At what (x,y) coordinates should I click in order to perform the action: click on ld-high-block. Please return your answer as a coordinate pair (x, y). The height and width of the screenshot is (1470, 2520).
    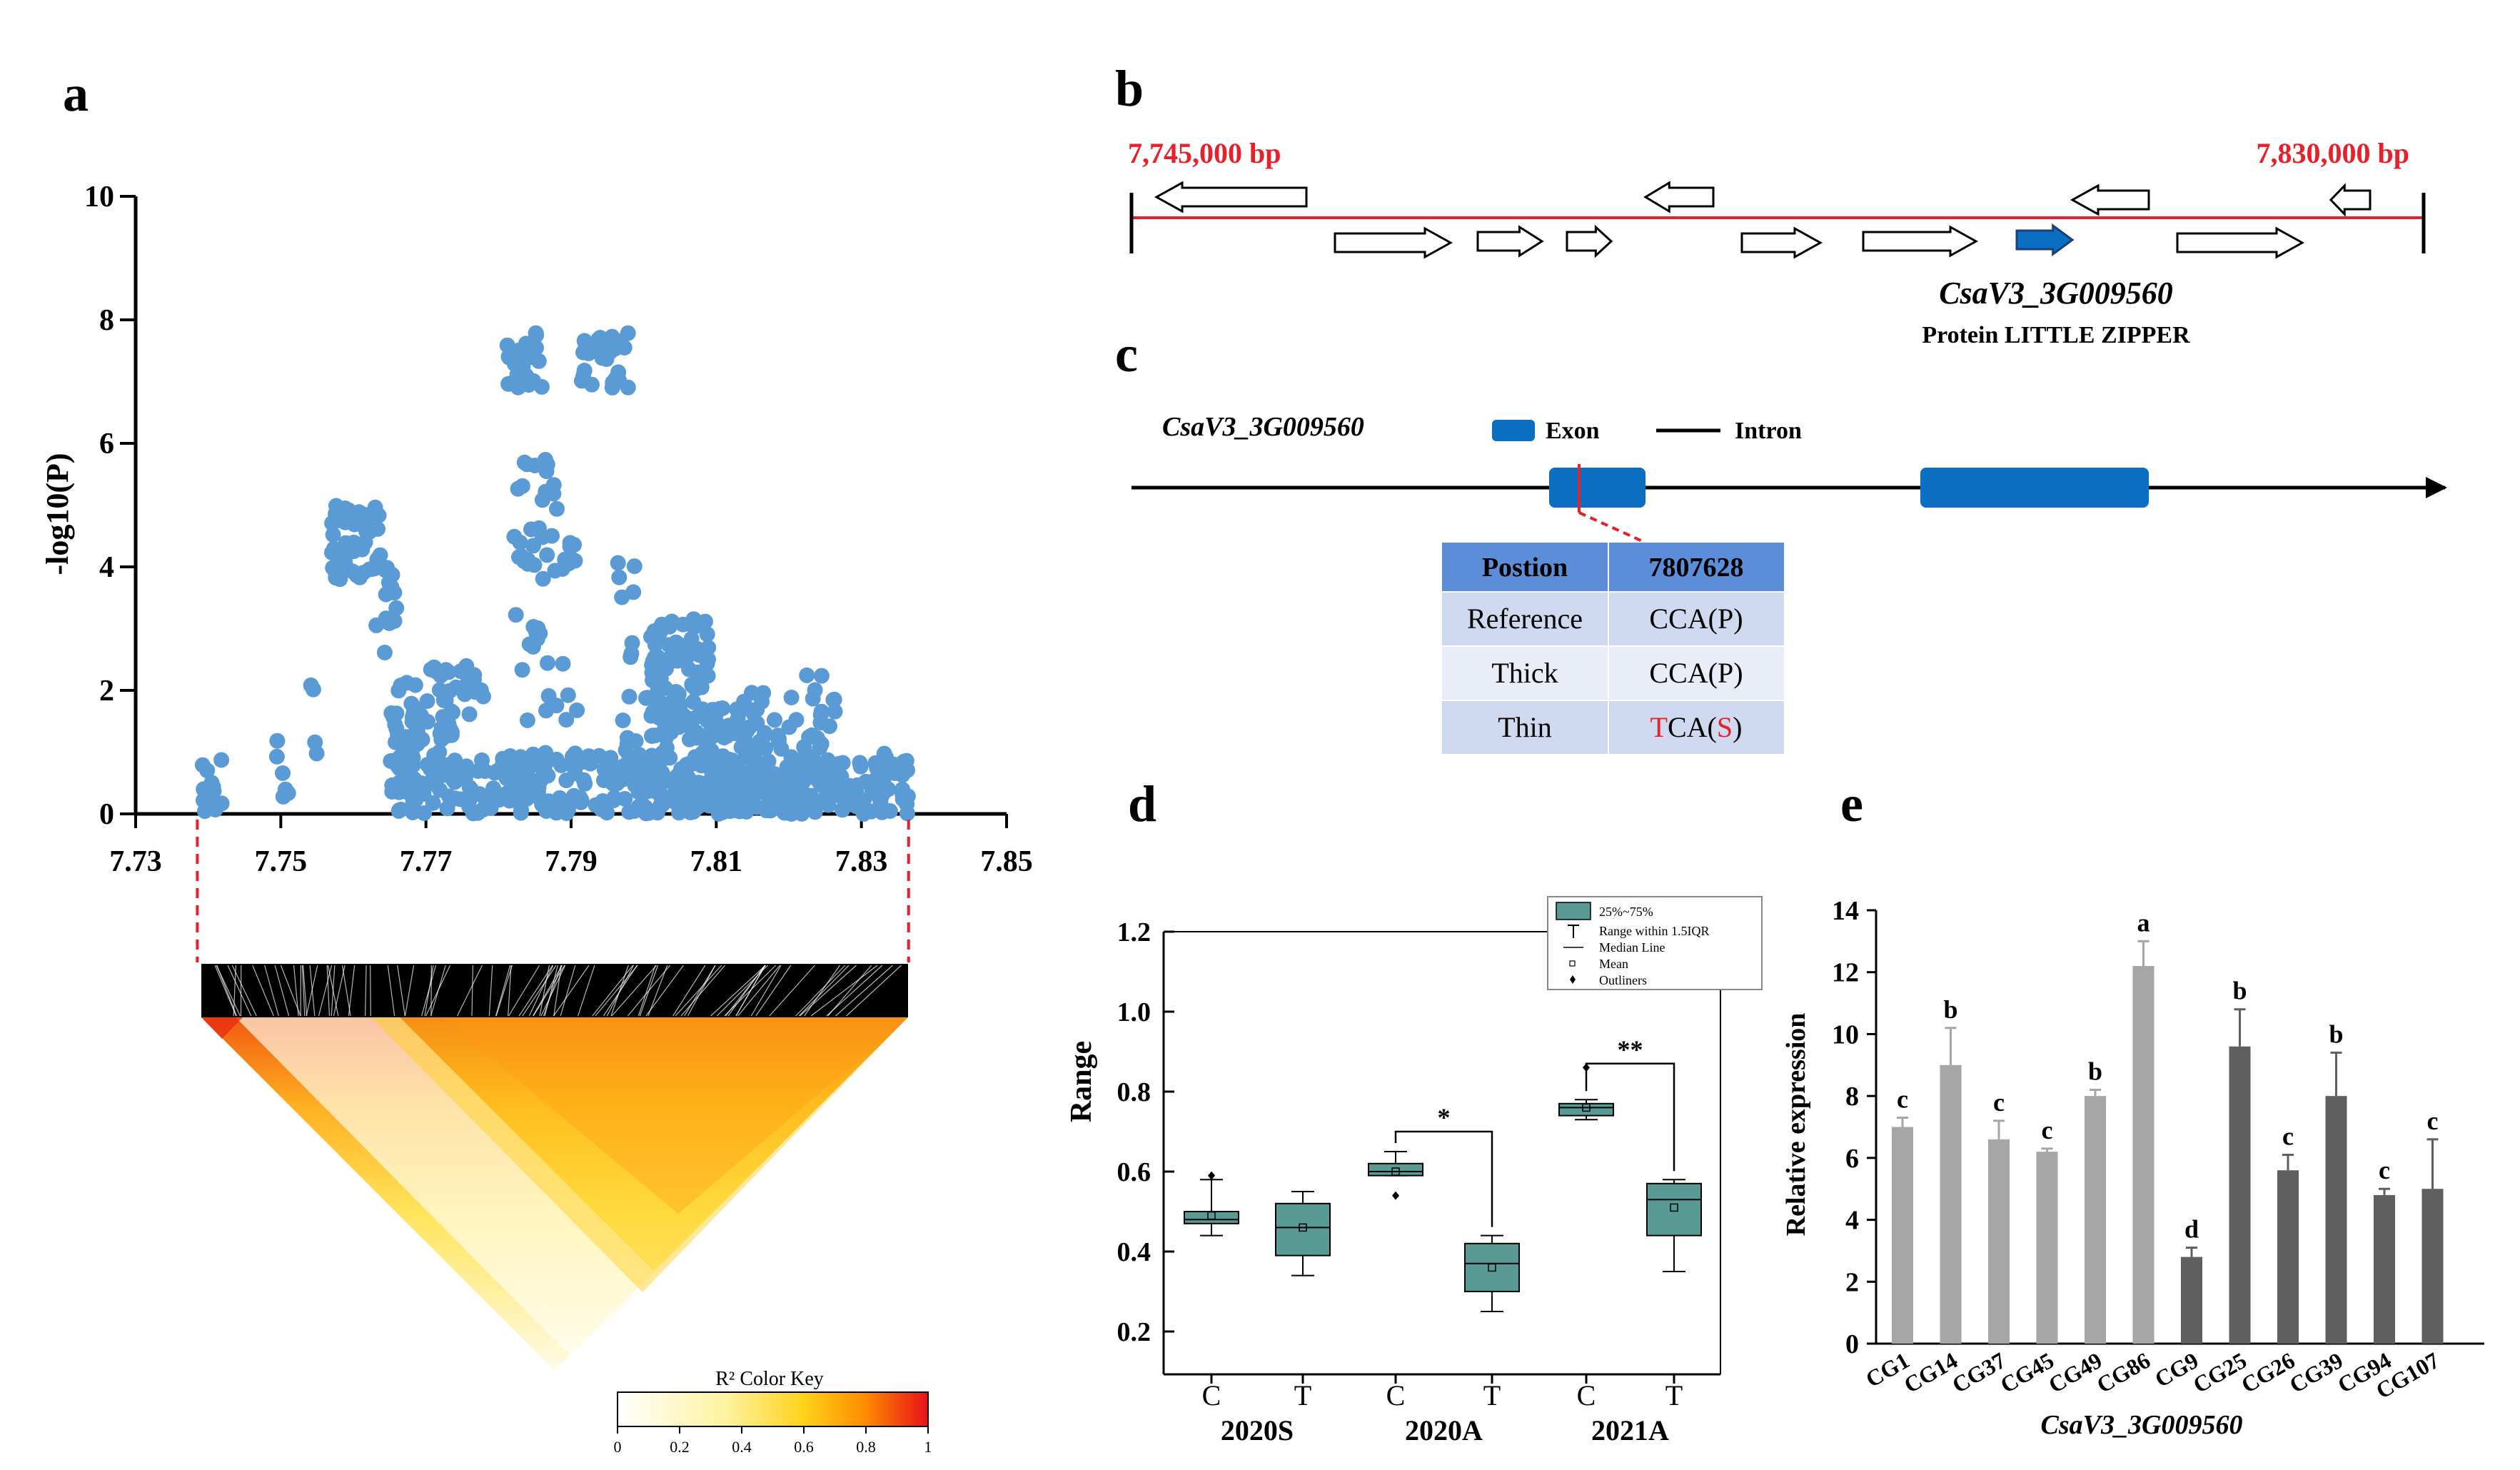
    Looking at the image, I should click on (639, 1154).